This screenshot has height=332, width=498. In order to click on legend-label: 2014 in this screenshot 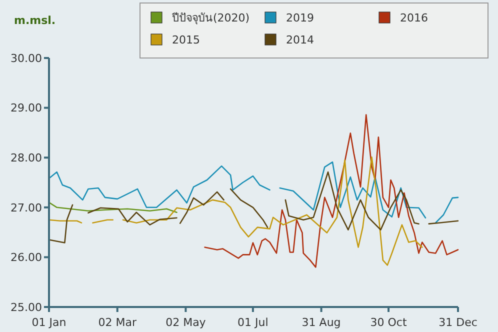, I will do `click(300, 40)`.